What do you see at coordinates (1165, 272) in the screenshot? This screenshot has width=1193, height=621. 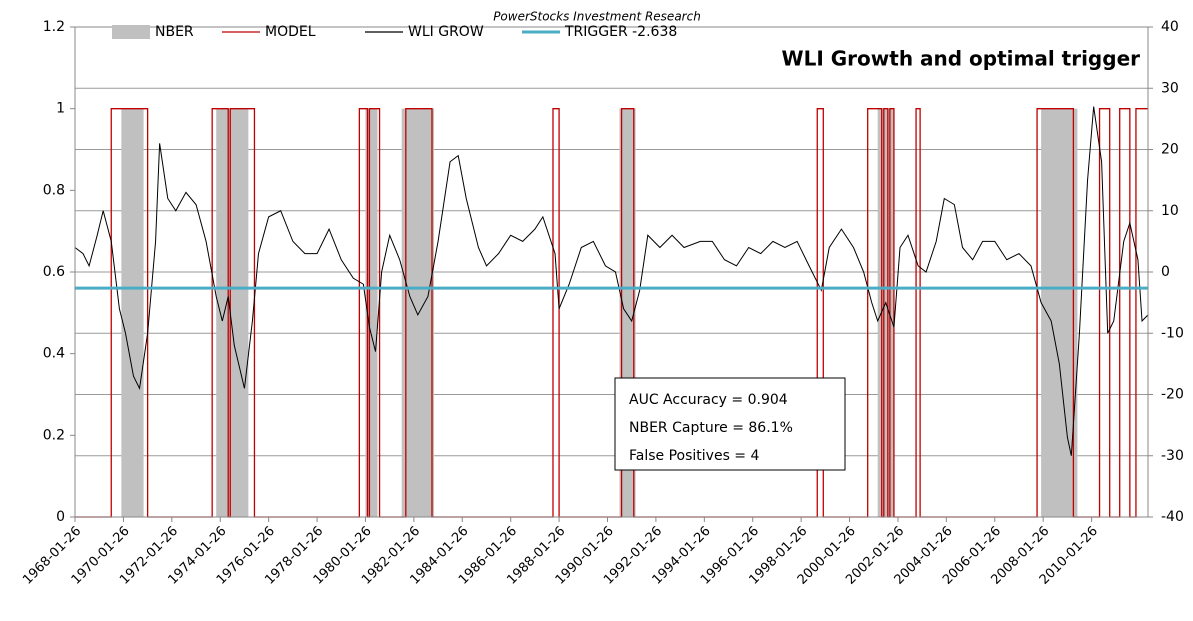 I see `y2-tick-label: 0` at bounding box center [1165, 272].